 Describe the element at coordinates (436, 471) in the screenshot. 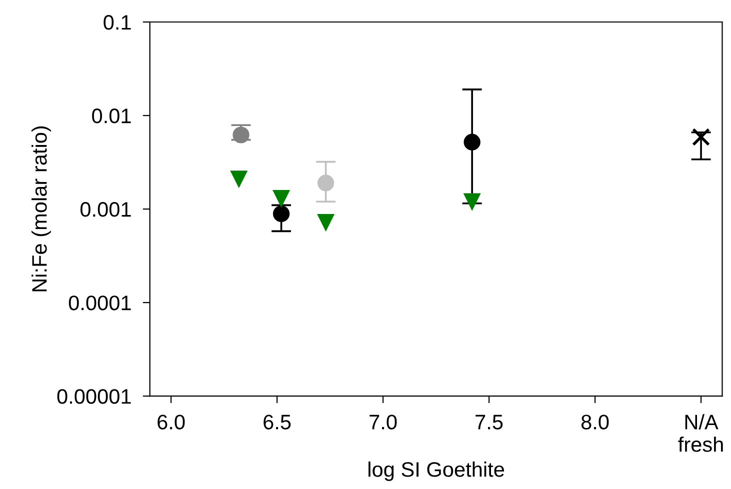

I see `x-axis-title: log SI Goethite` at that location.